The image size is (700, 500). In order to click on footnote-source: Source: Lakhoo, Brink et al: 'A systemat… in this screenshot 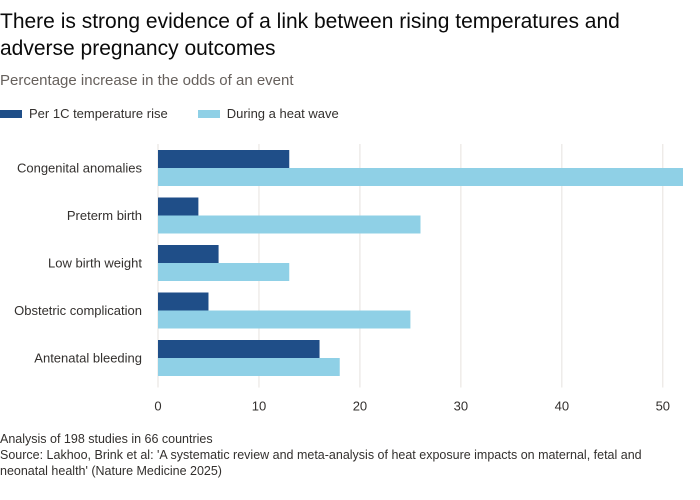, I will do `click(321, 463)`.